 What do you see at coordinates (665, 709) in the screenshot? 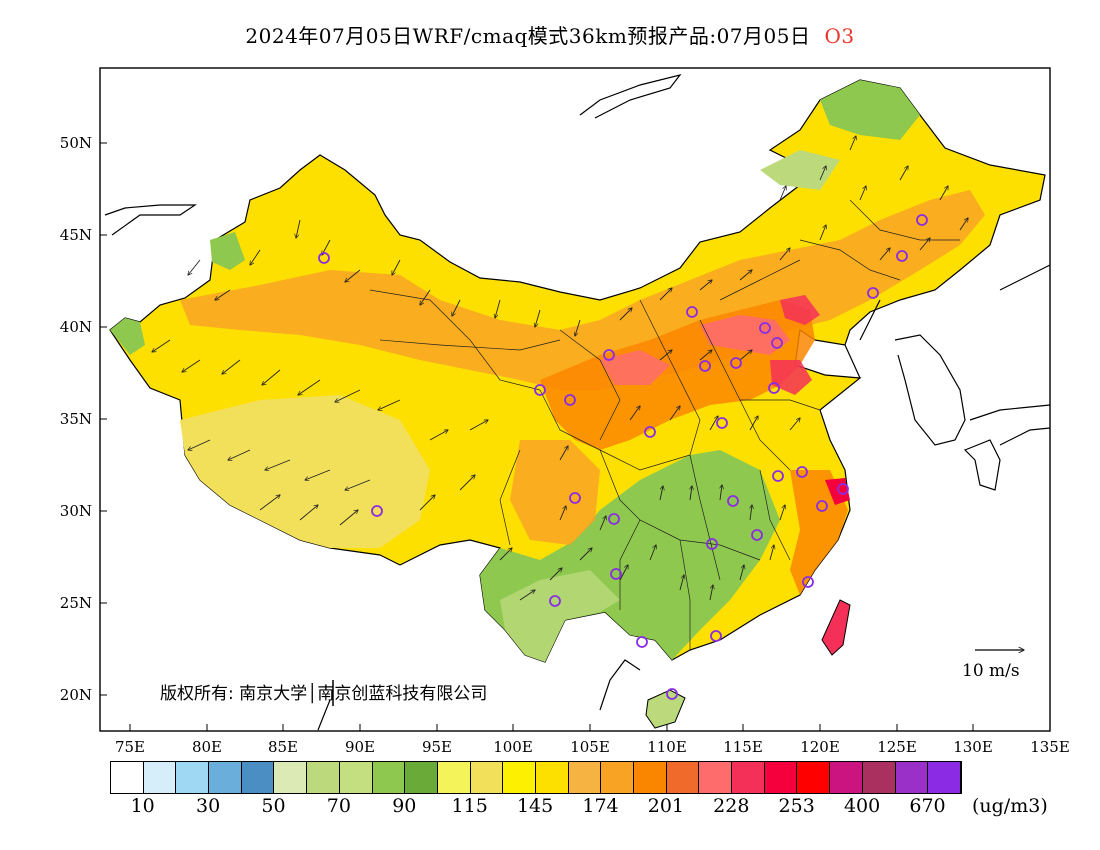
I see `hainan-island` at bounding box center [665, 709].